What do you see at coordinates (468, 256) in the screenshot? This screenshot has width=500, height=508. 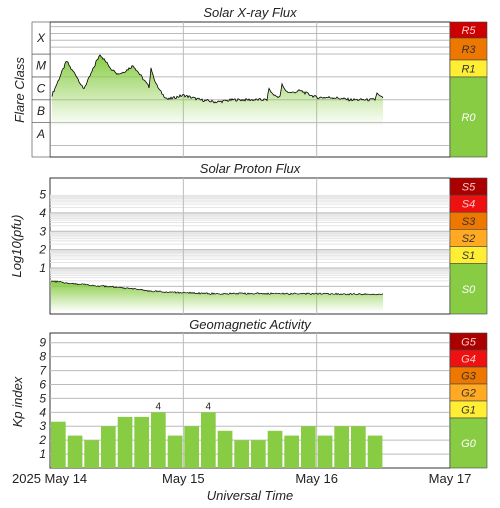 I see `scale-label: S1` at bounding box center [468, 256].